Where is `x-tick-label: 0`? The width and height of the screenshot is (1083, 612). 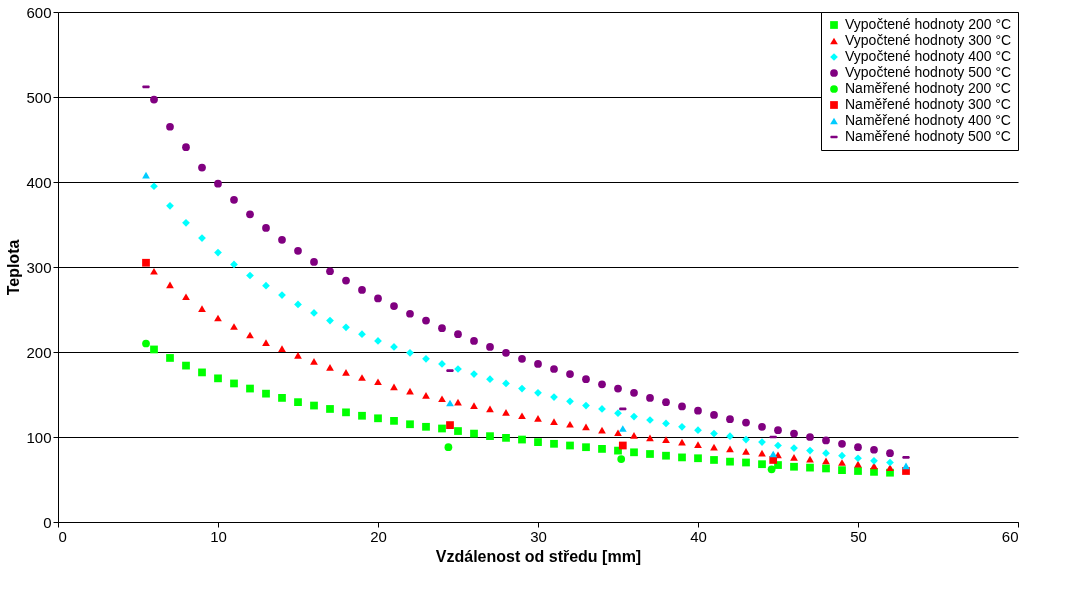 x-tick-label: 0 is located at coordinates (62, 536).